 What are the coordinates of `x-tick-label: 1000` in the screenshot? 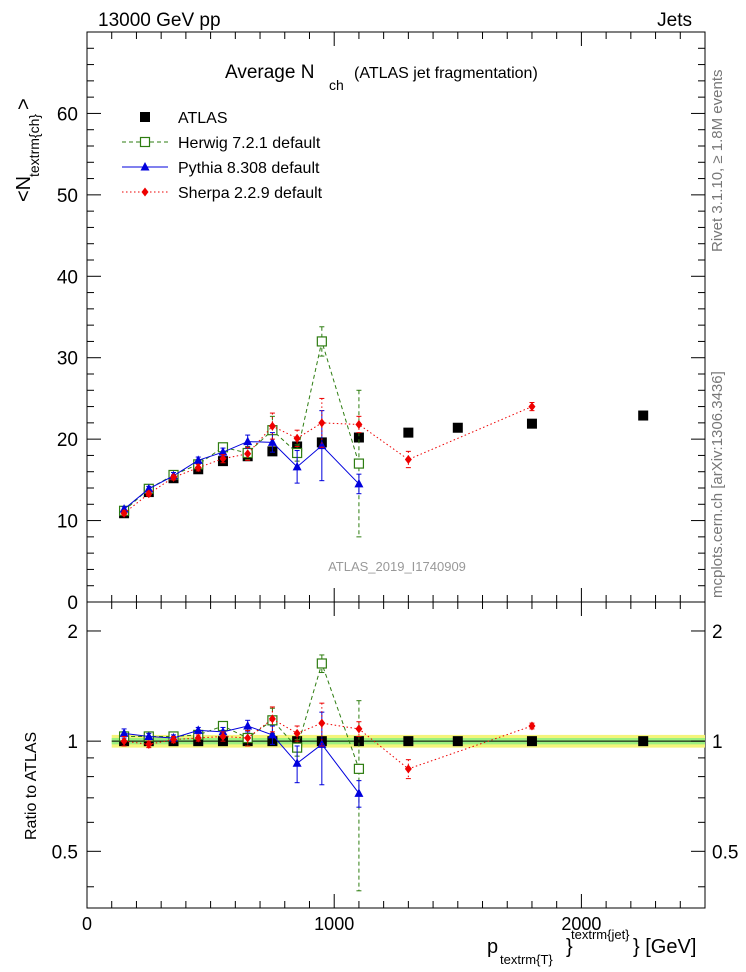 It's located at (334, 924).